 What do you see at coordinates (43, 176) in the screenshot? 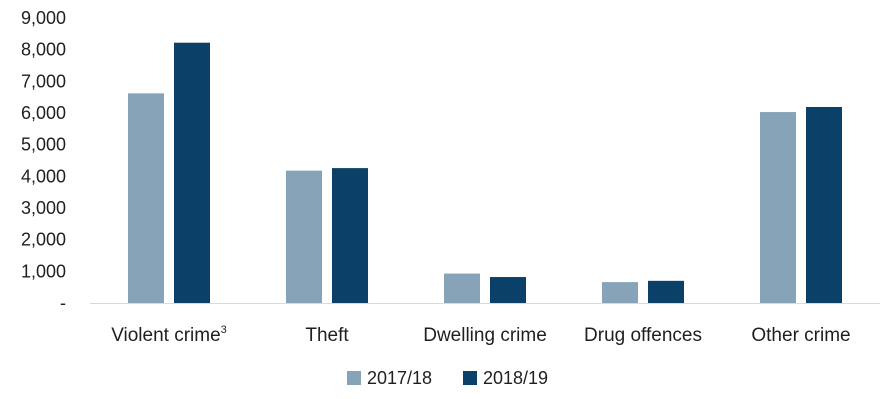
I see `y-tick-label: 4,000` at bounding box center [43, 176].